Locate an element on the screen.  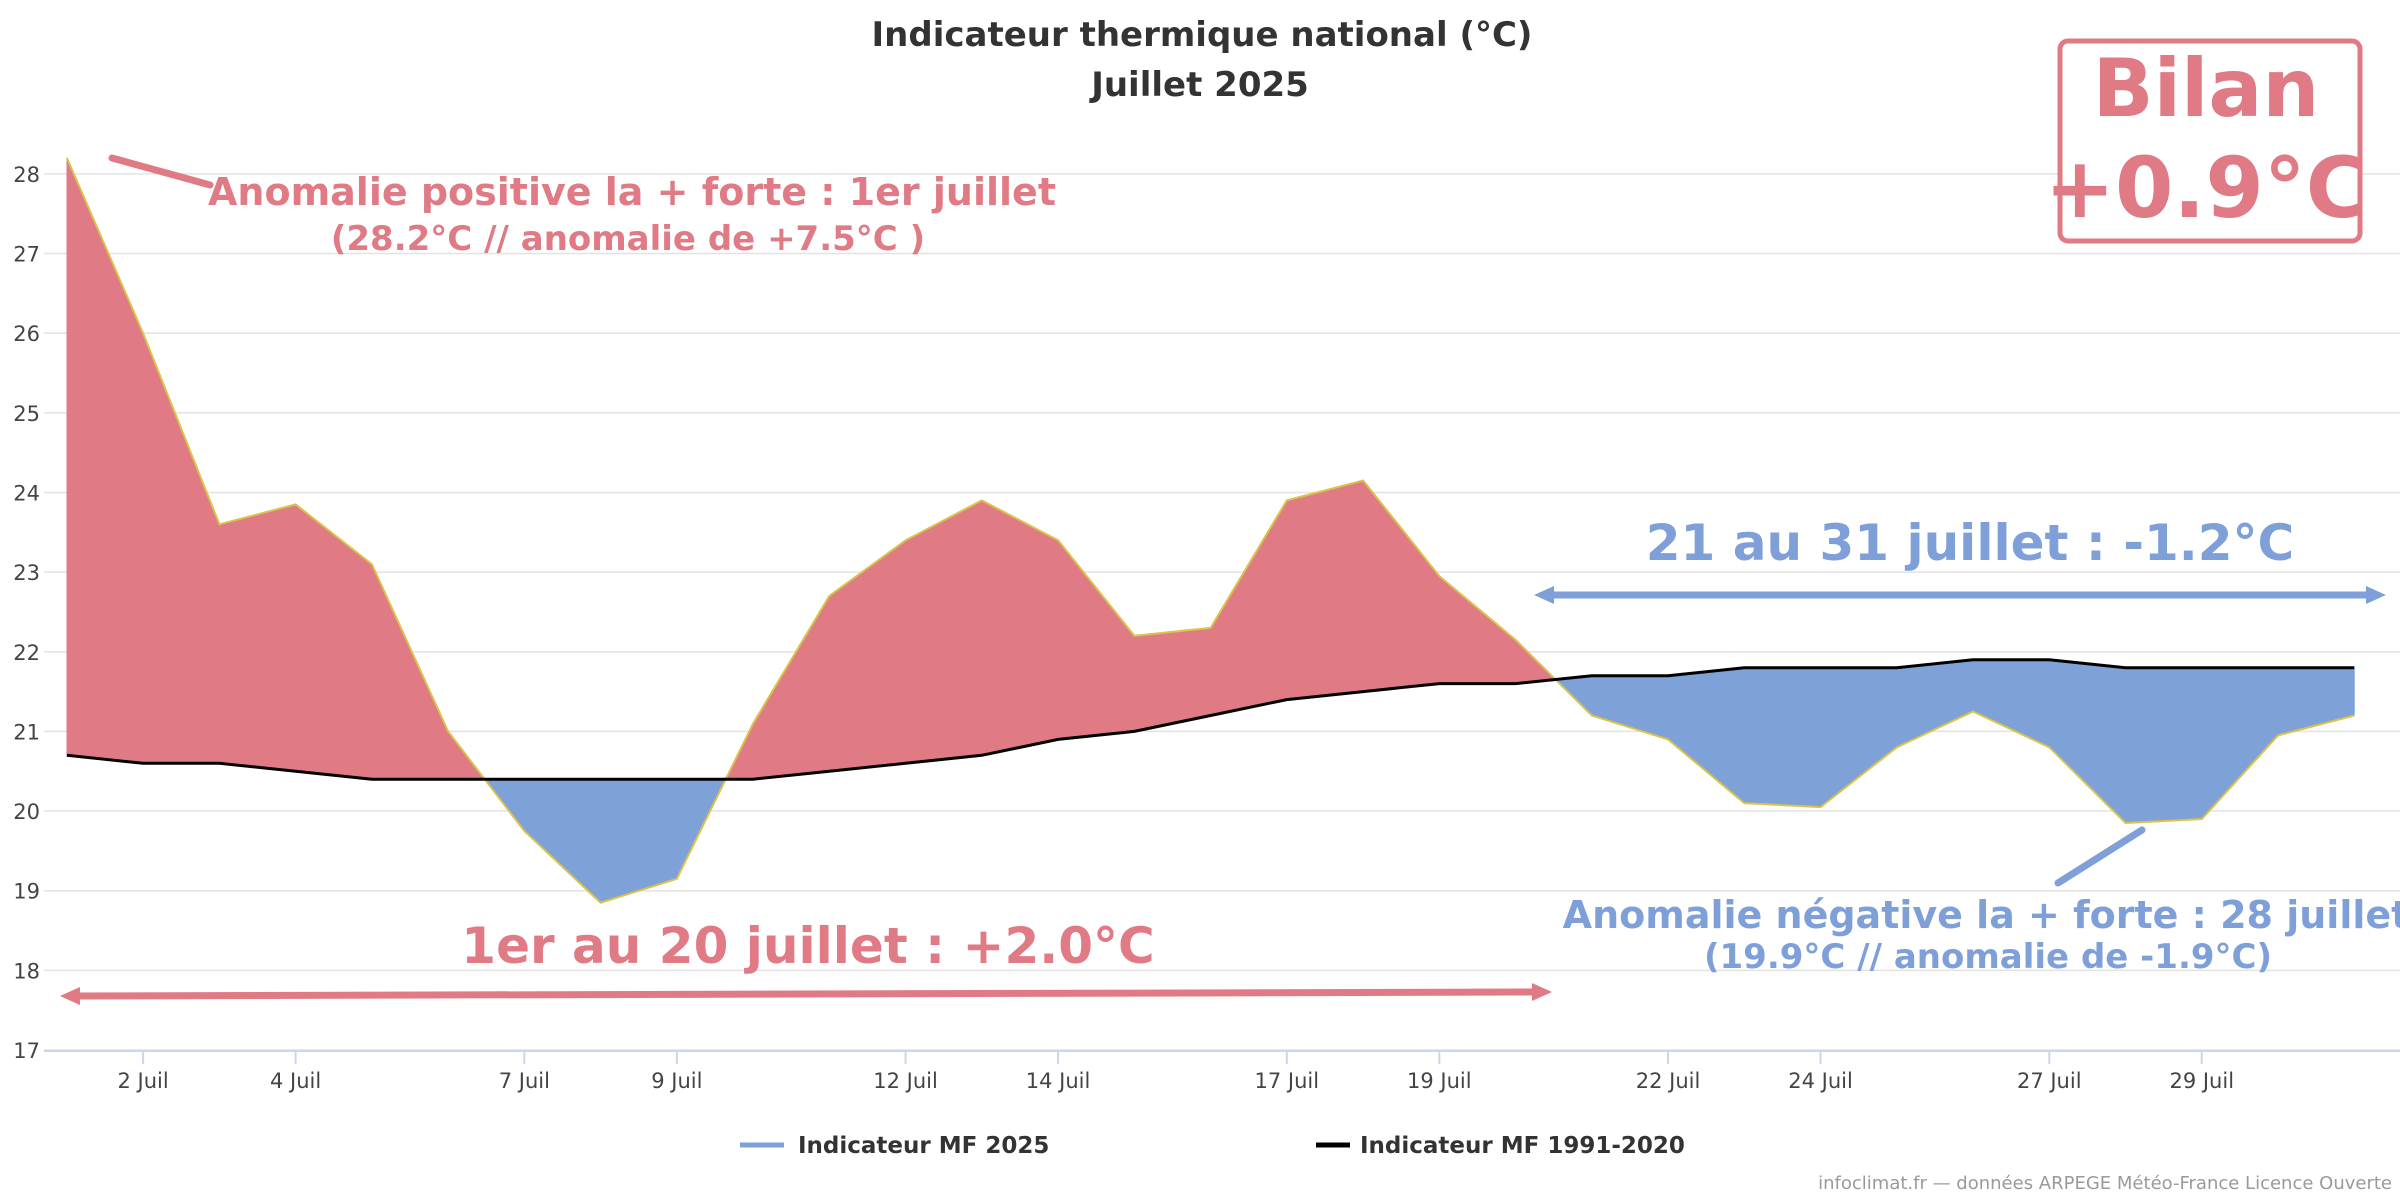
bilan-box: Bilan +0.9°C is located at coordinates (2206, 141).